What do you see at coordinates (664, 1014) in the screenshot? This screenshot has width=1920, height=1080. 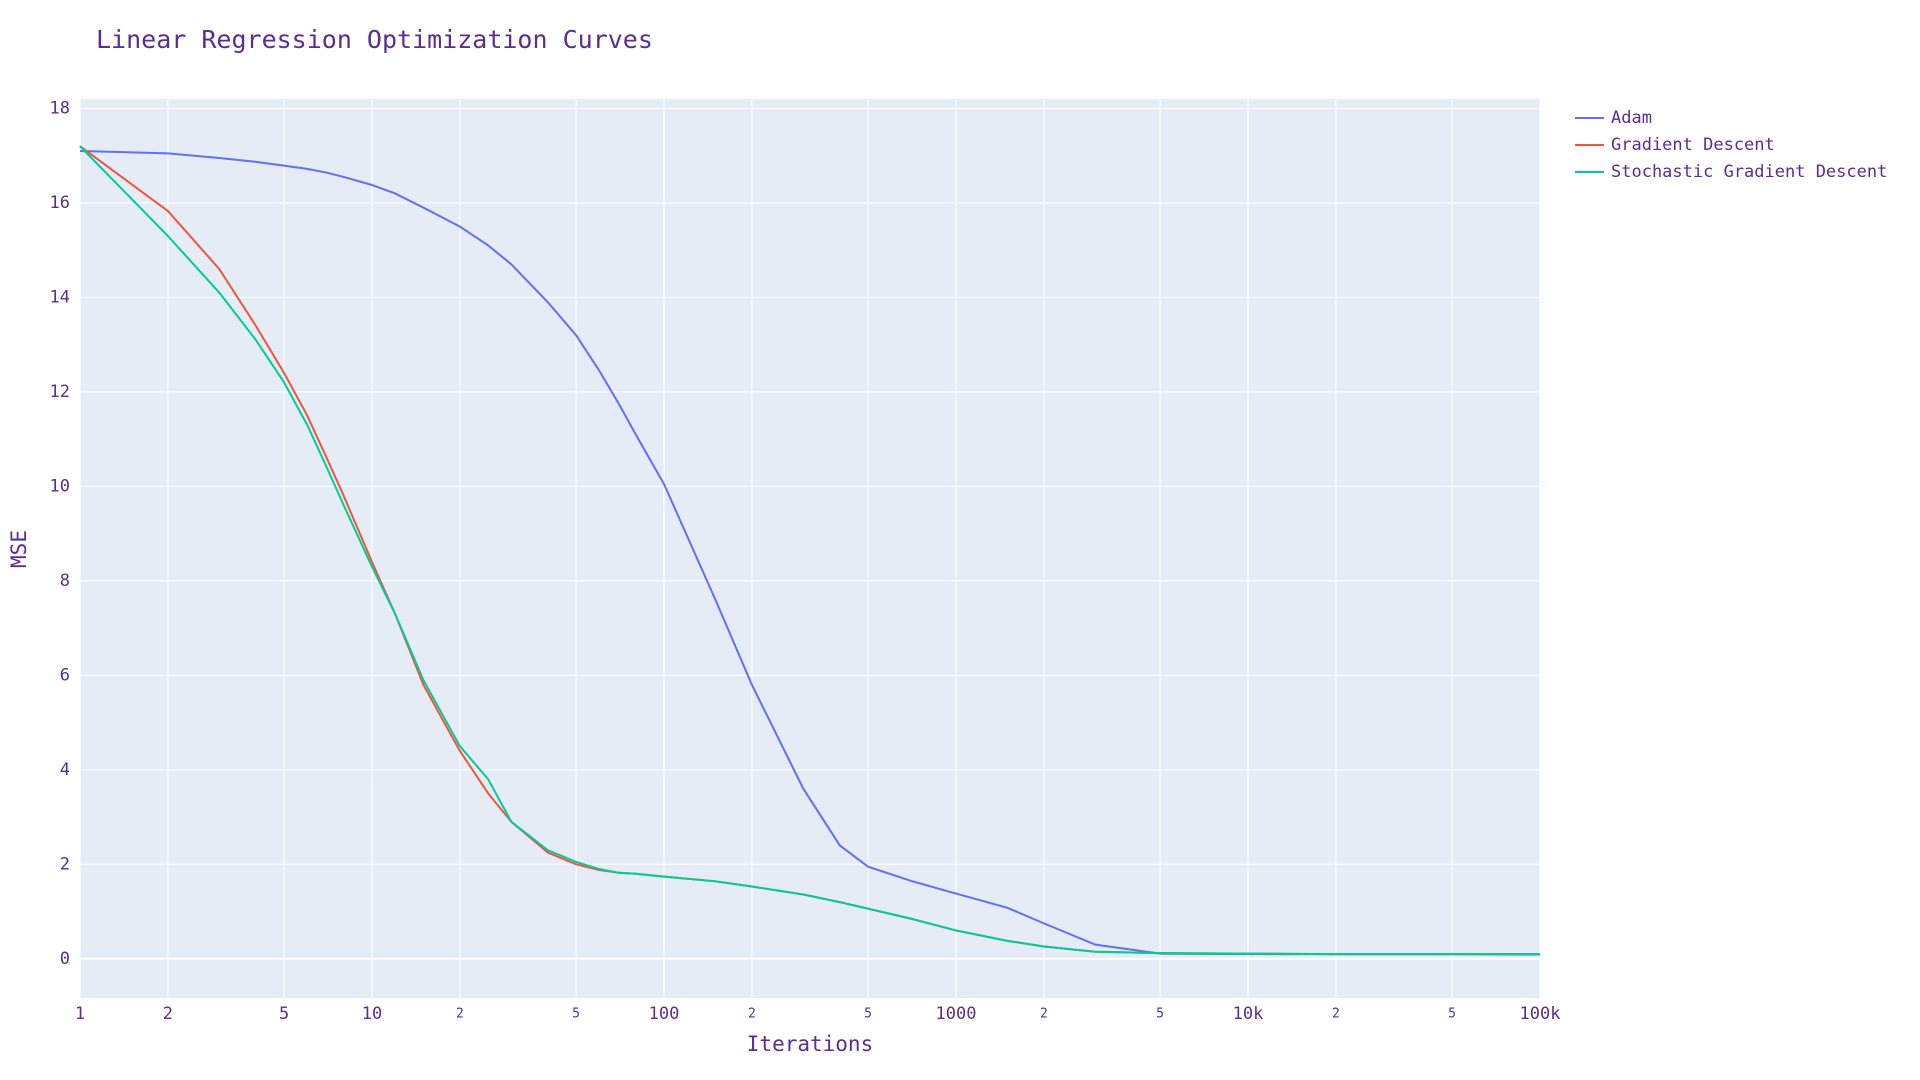 I see `x-tick-label: 100` at bounding box center [664, 1014].